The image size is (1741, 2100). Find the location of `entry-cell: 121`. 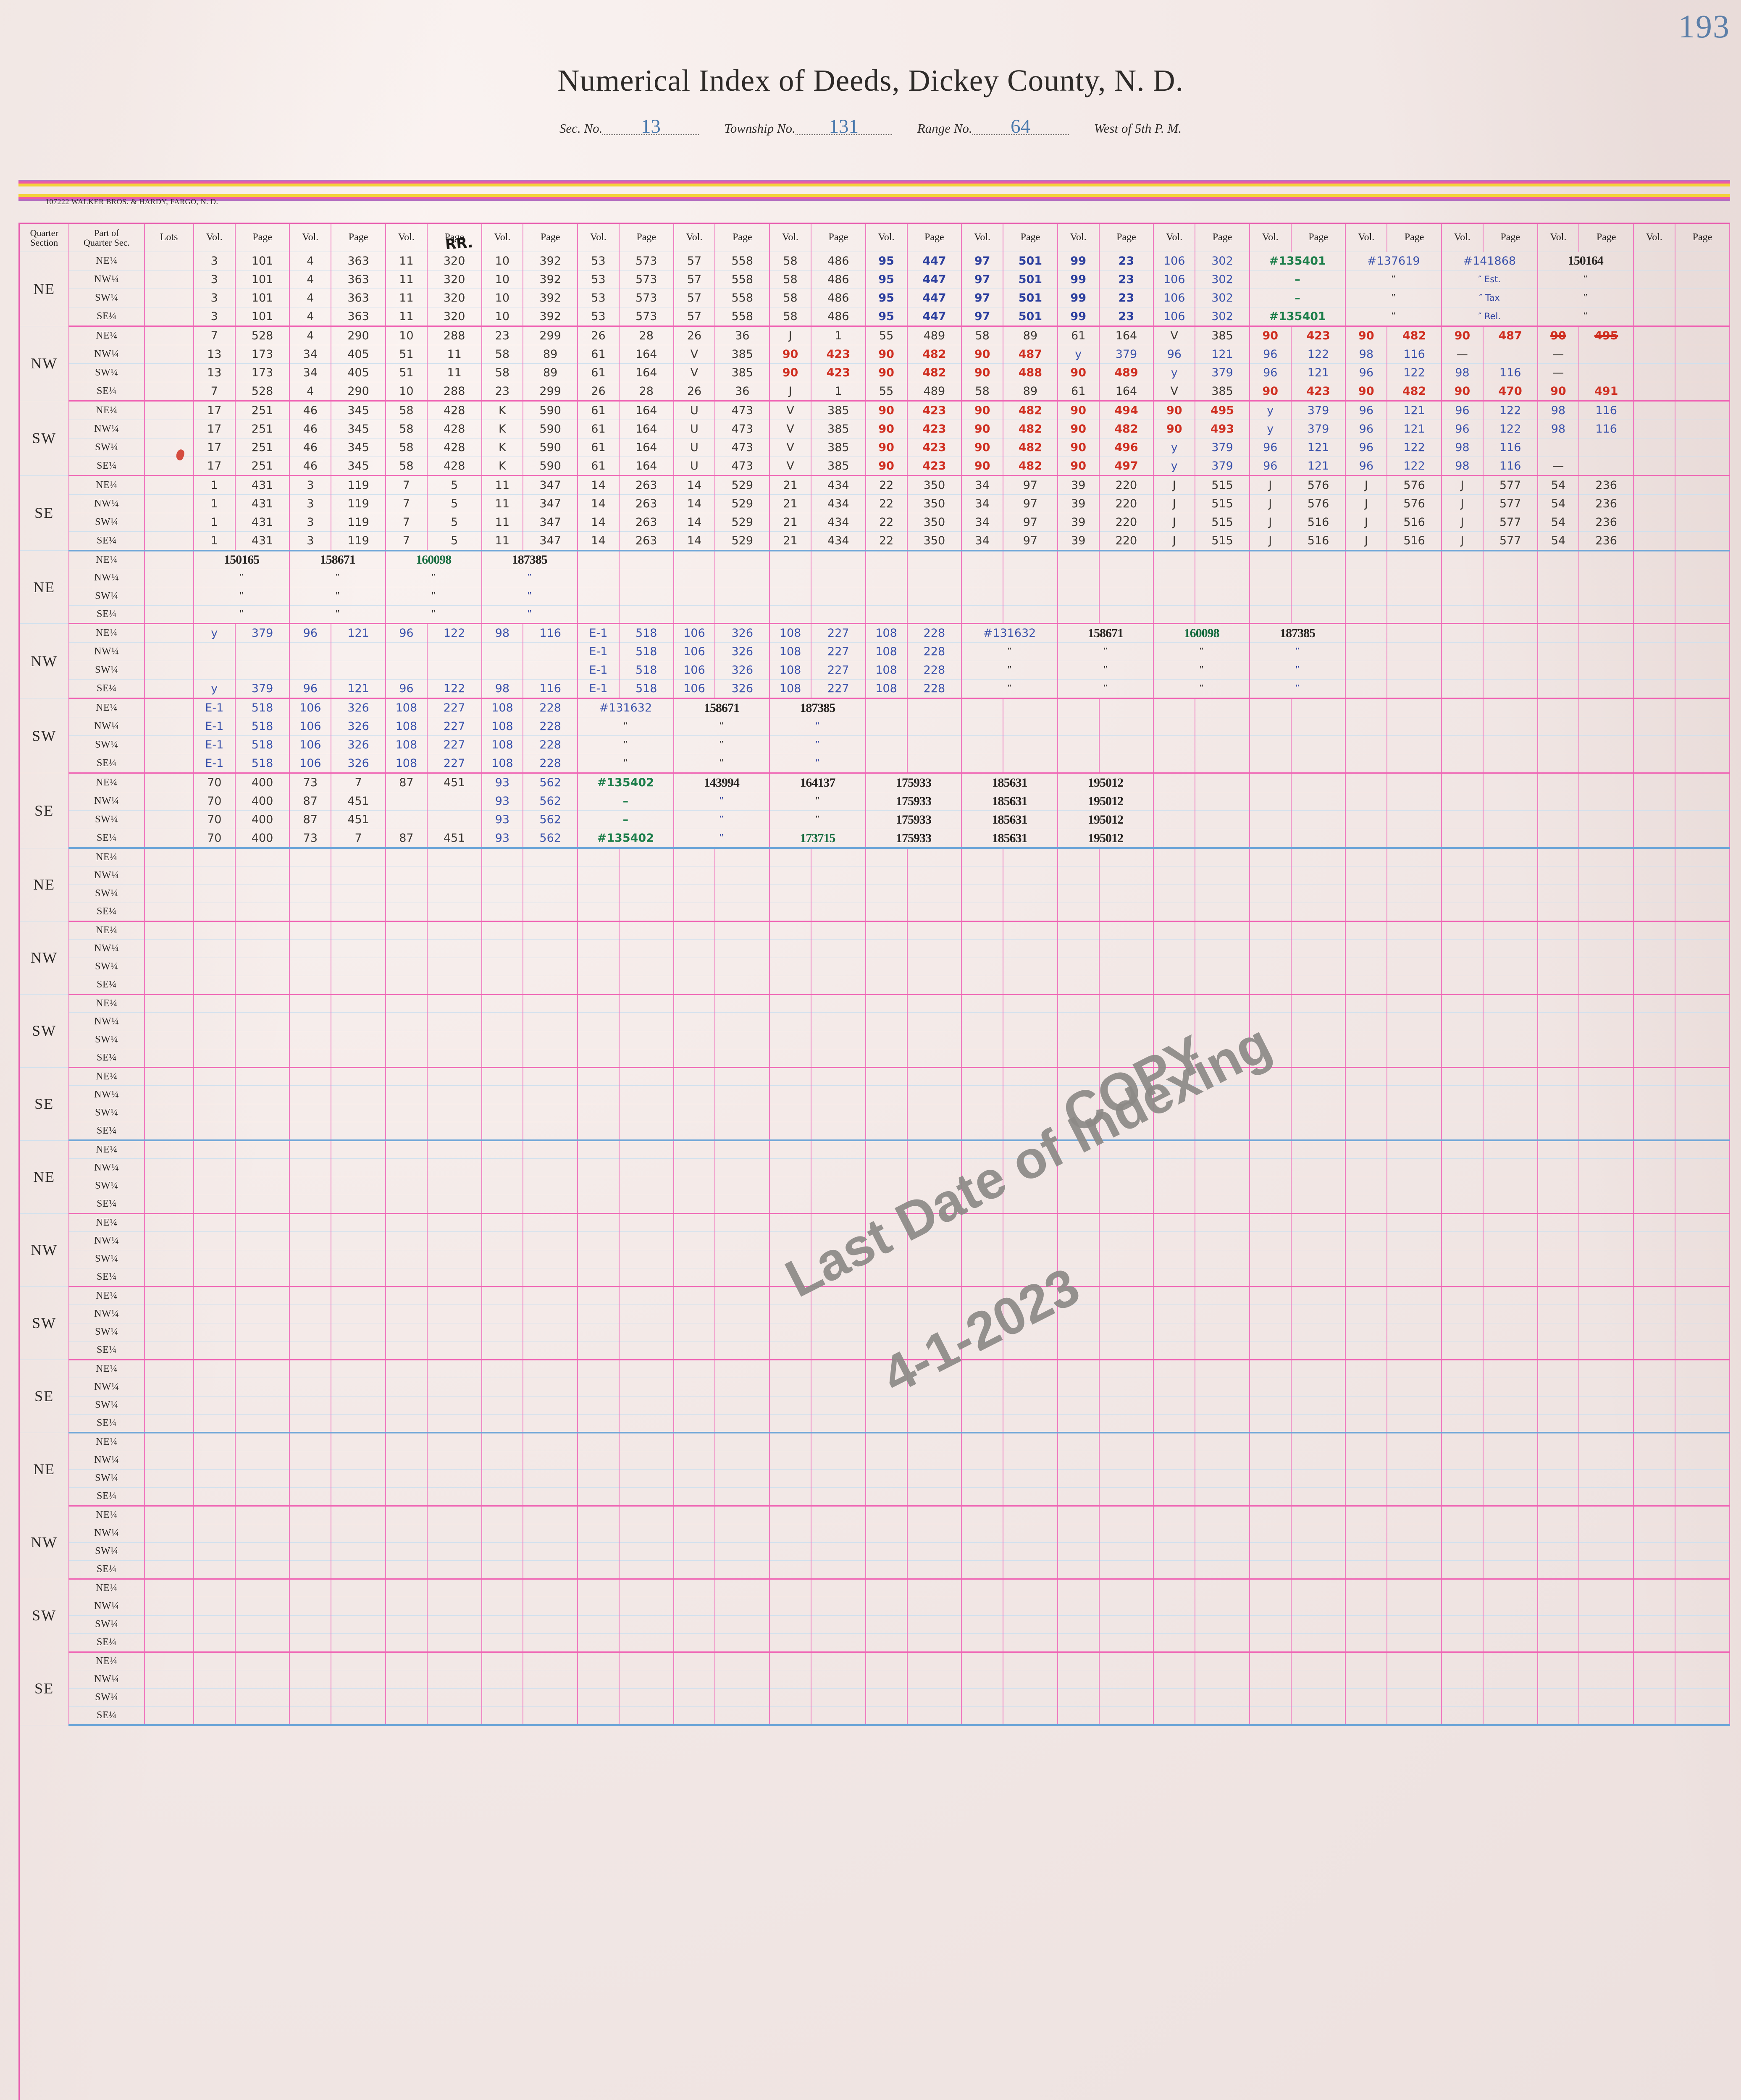

entry-cell: 121 is located at coordinates (358, 689).